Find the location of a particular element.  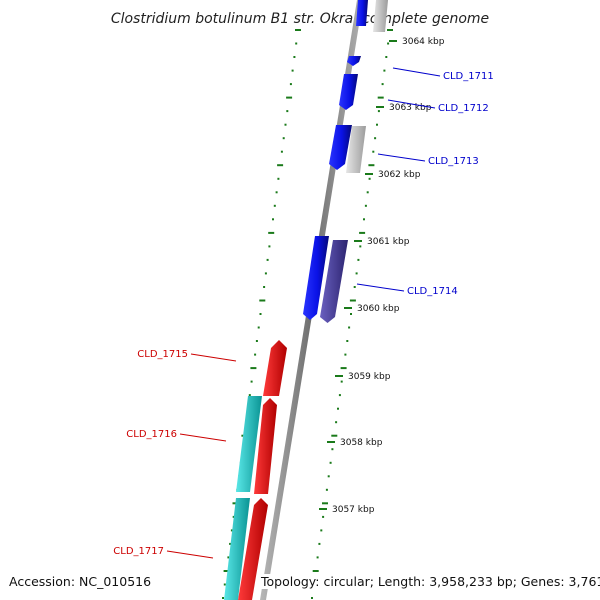

tick-label: 3058 kbp is located at coordinates (361, 443).